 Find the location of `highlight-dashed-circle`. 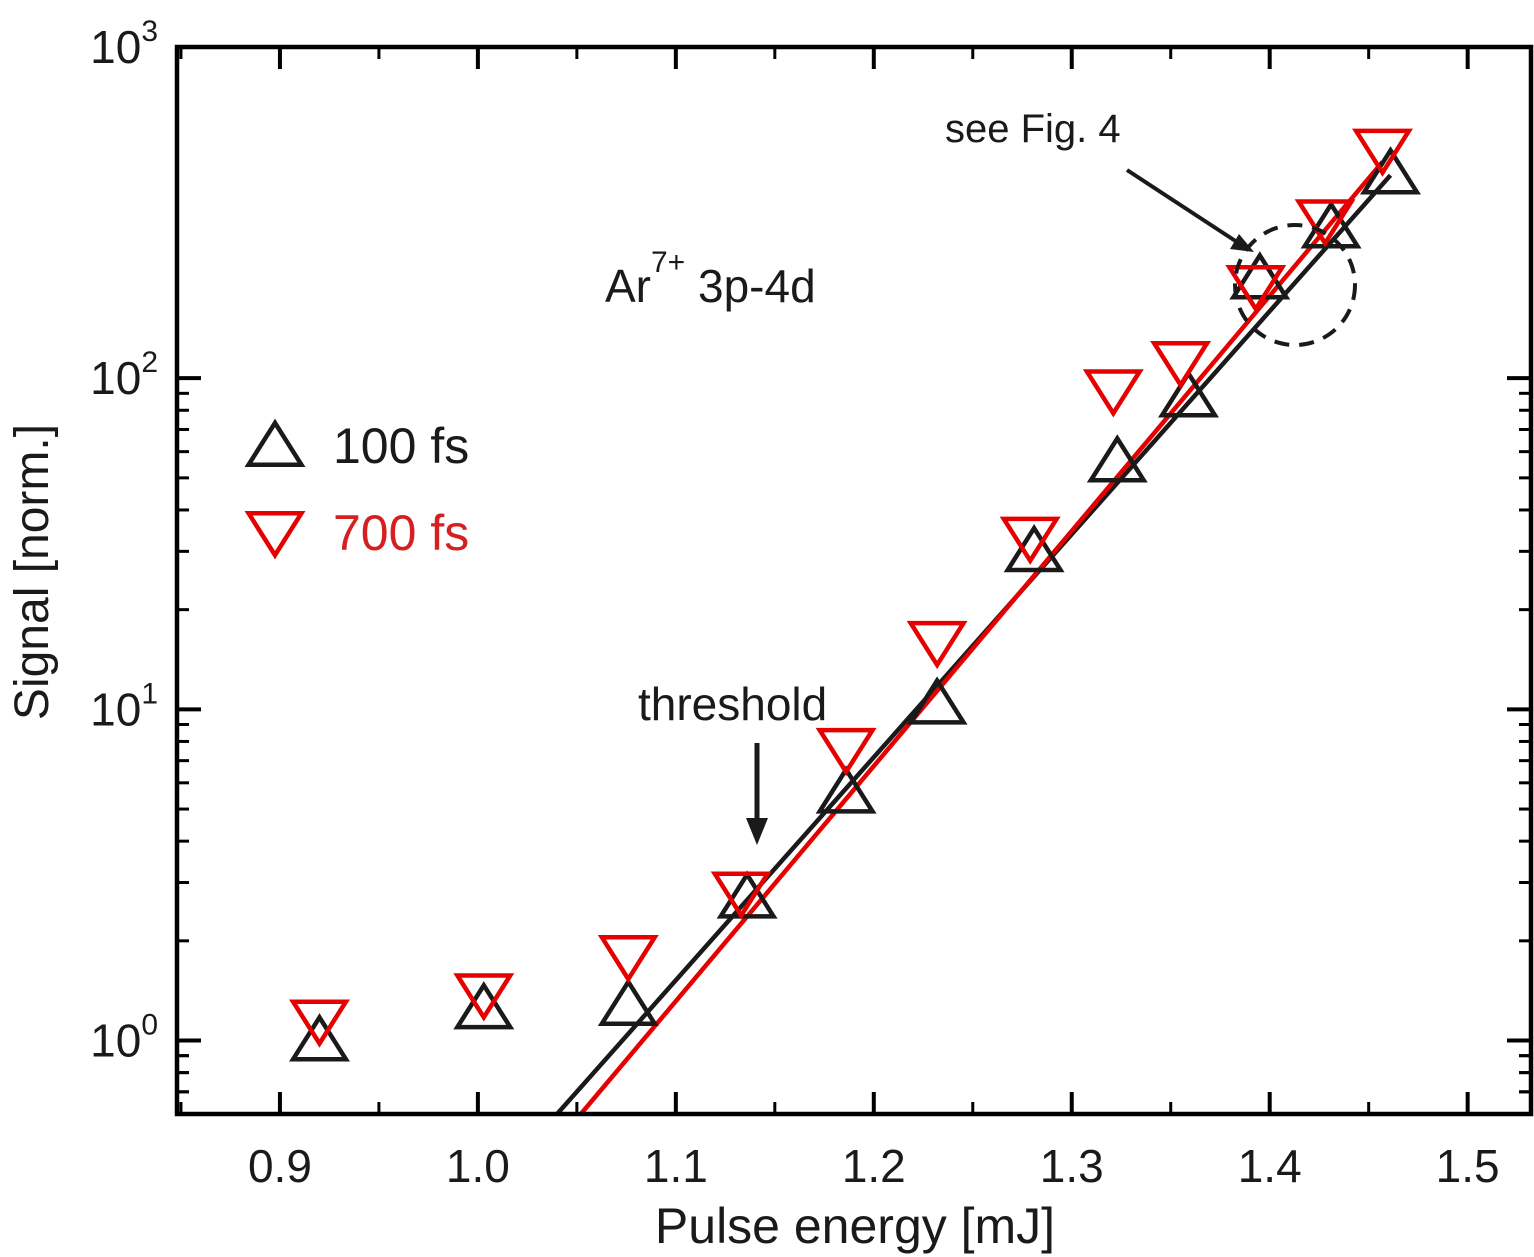

highlight-dashed-circle is located at coordinates (1295, 285).